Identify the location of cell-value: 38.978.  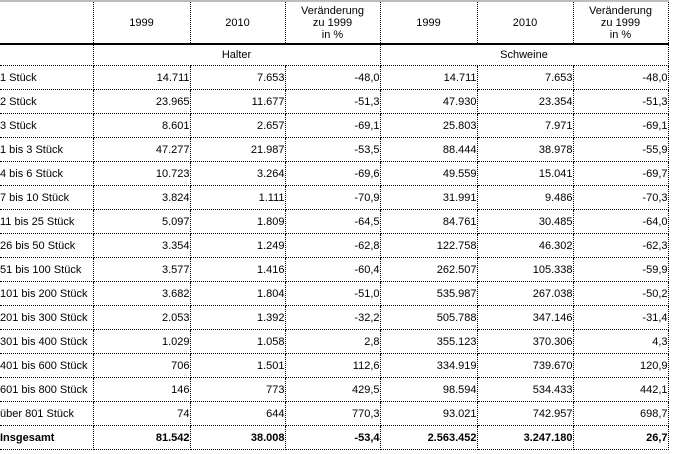
(525, 149).